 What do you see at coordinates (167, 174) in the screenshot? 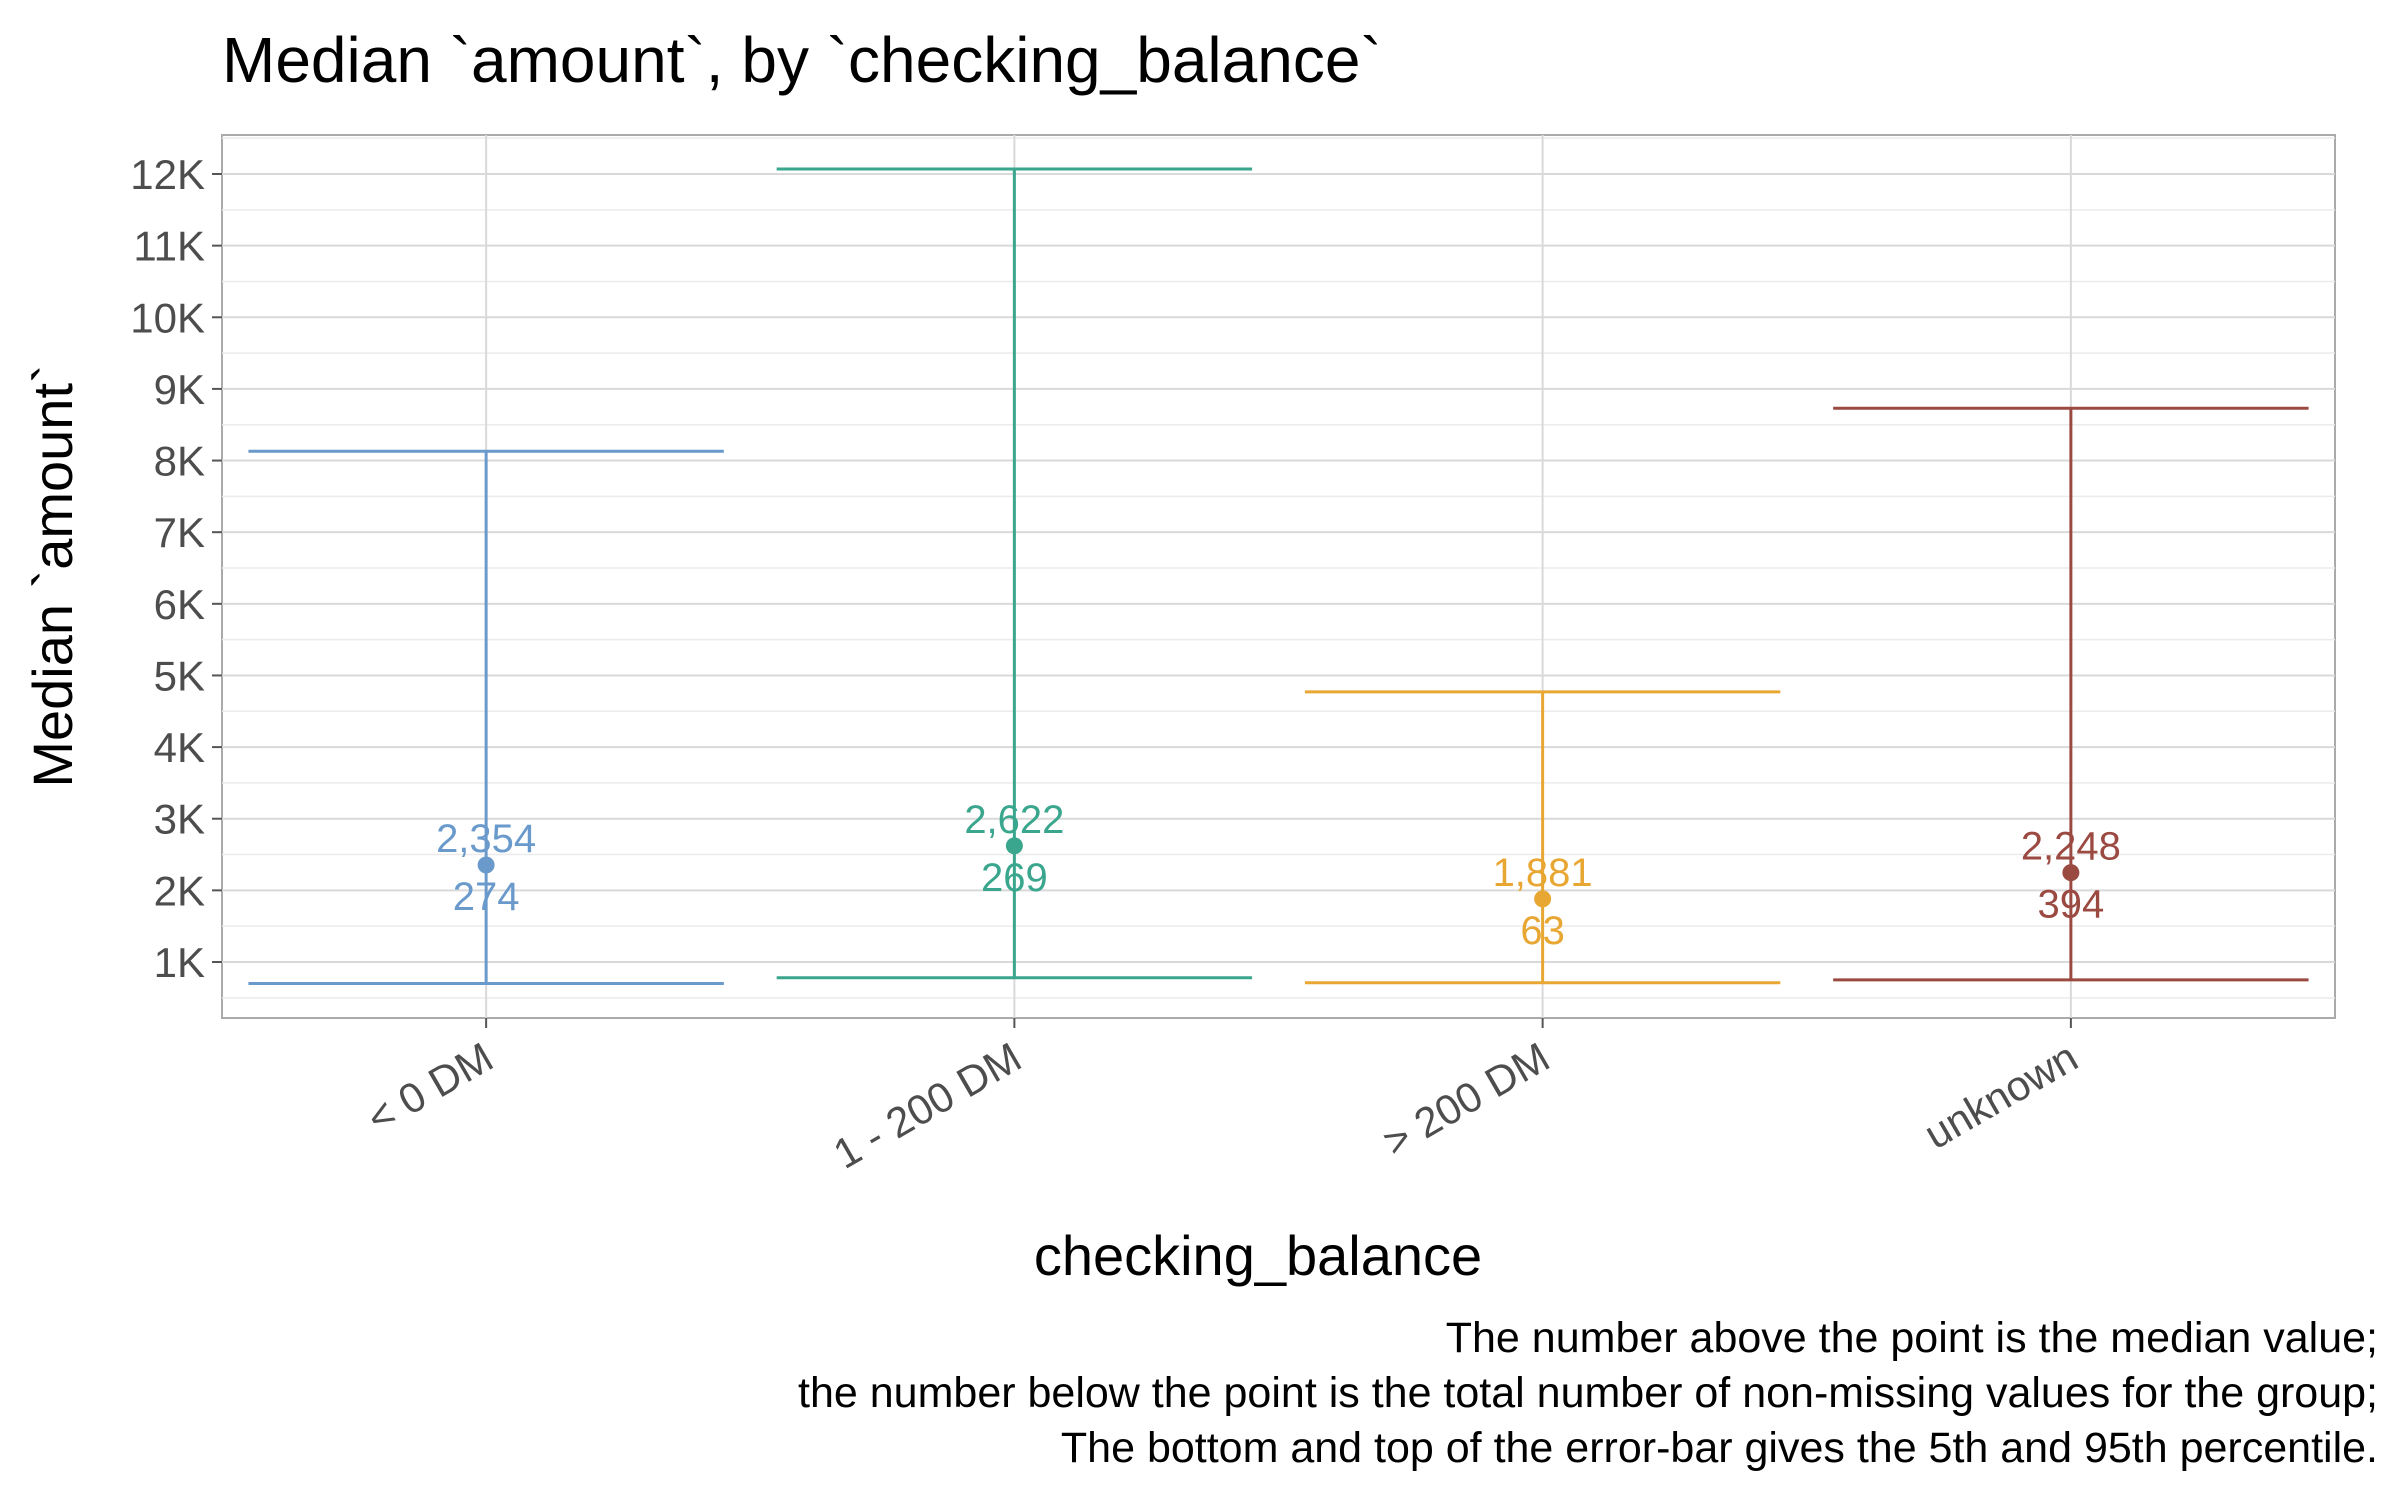
I see `y-tick-label: 12K` at bounding box center [167, 174].